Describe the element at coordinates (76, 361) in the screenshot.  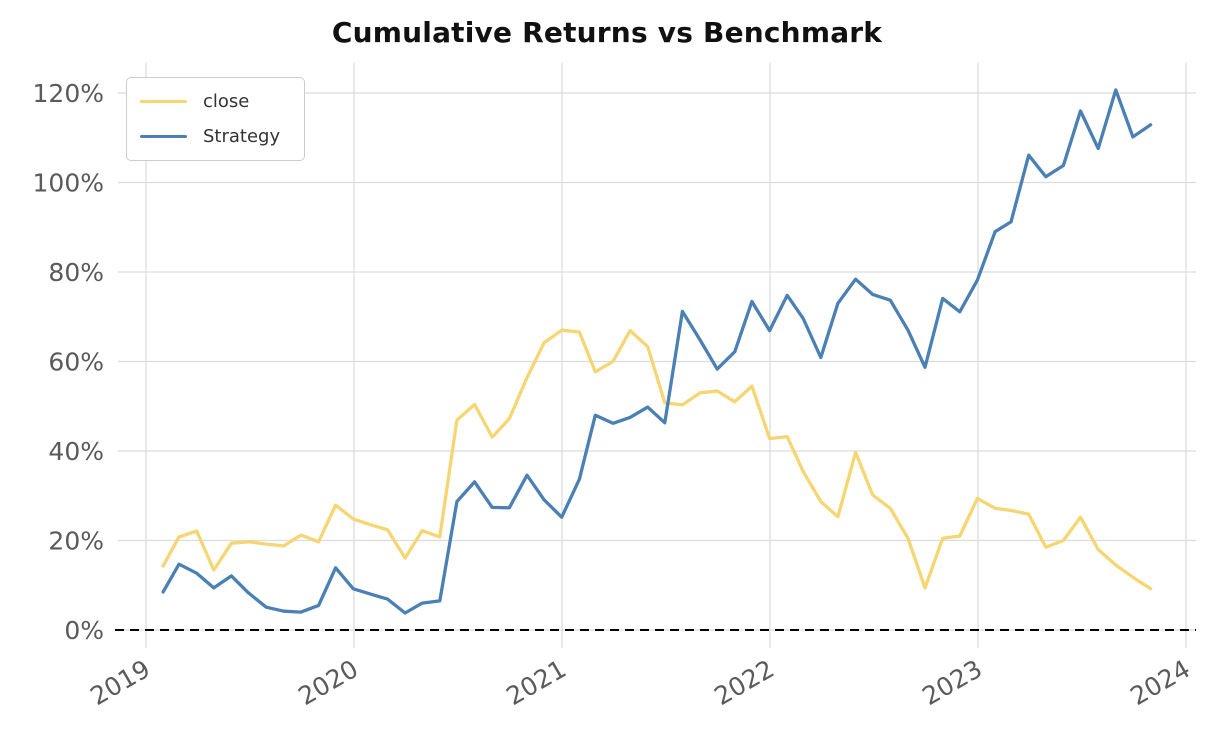
I see `y-tick-label: 60%` at that location.